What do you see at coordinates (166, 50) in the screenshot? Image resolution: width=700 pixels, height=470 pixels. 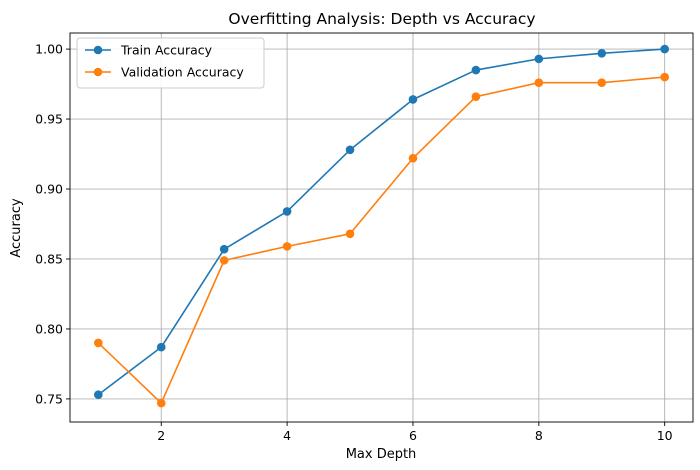 I see `legend-label: Train Accuracy` at bounding box center [166, 50].